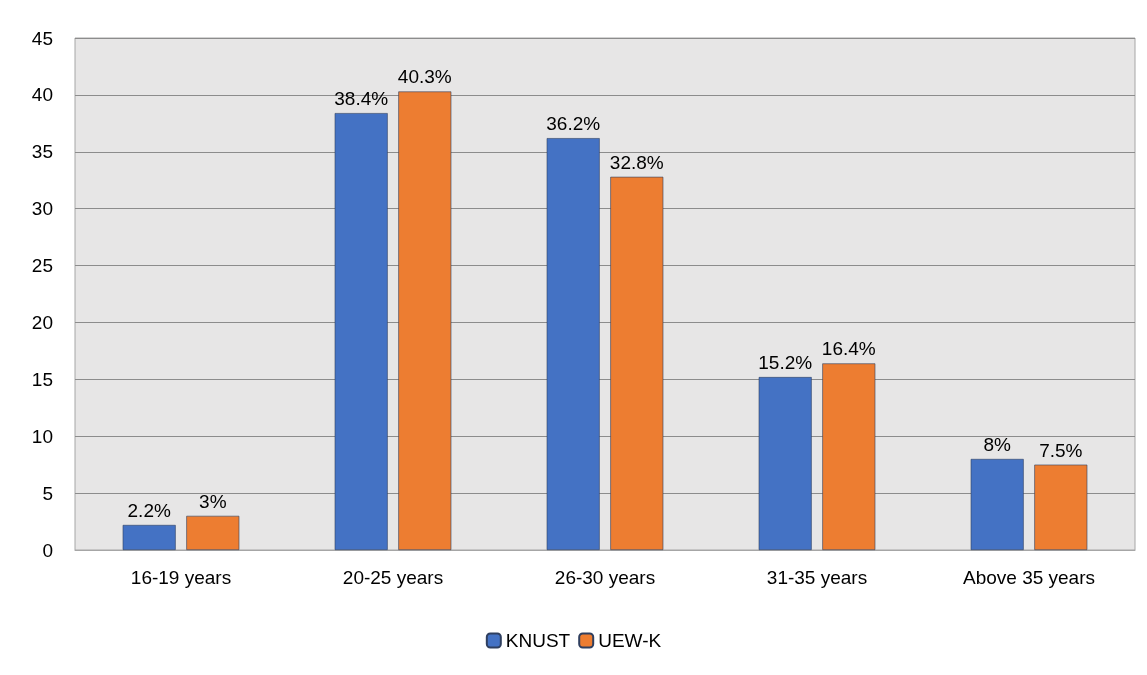 This screenshot has width=1147, height=675. What do you see at coordinates (42, 38) in the screenshot?
I see `y-tick-label: 45` at bounding box center [42, 38].